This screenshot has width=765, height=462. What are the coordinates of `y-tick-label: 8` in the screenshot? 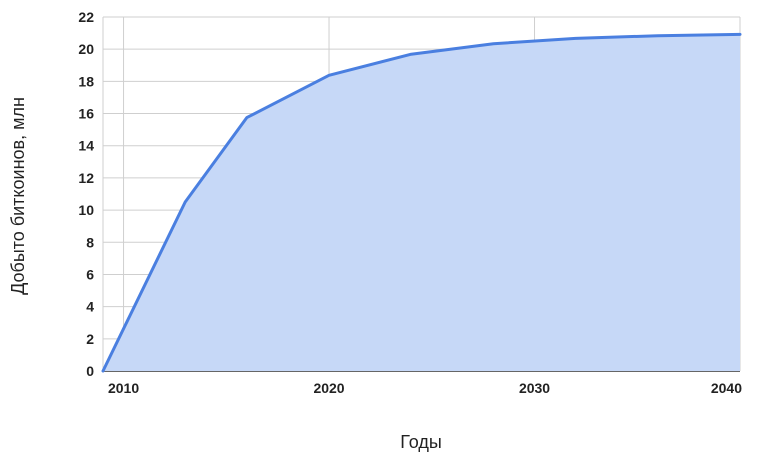 It's located at (90, 242).